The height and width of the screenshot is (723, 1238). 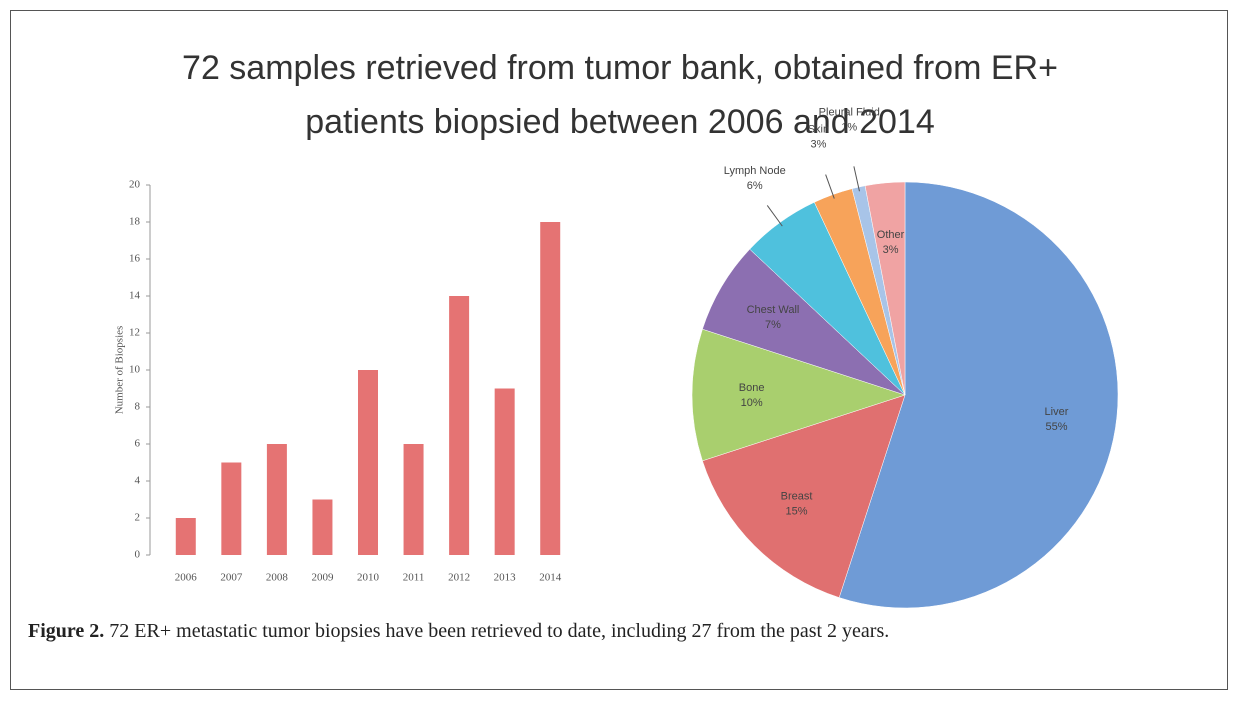 I want to click on x-tick-label: 2006, so click(x=186, y=578).